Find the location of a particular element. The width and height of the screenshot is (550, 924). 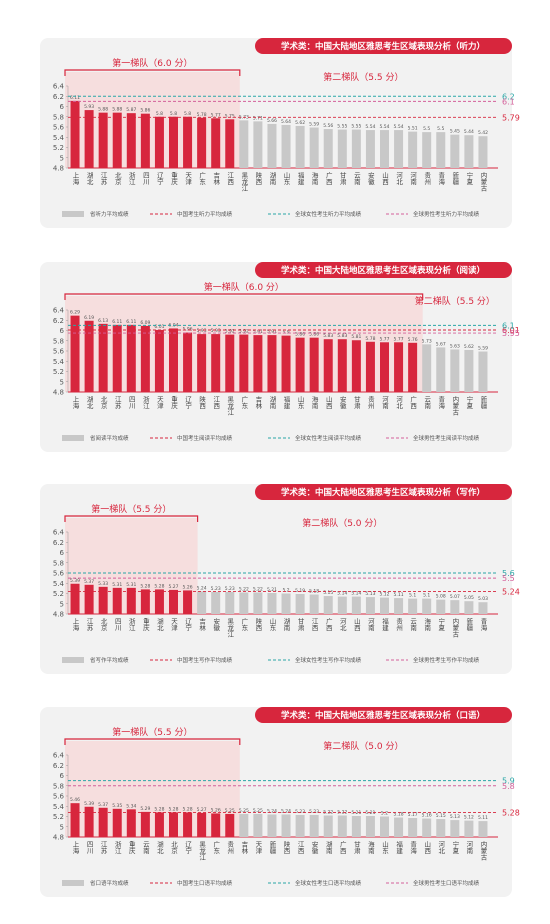

value-label: 6.29 is located at coordinates (75, 313).